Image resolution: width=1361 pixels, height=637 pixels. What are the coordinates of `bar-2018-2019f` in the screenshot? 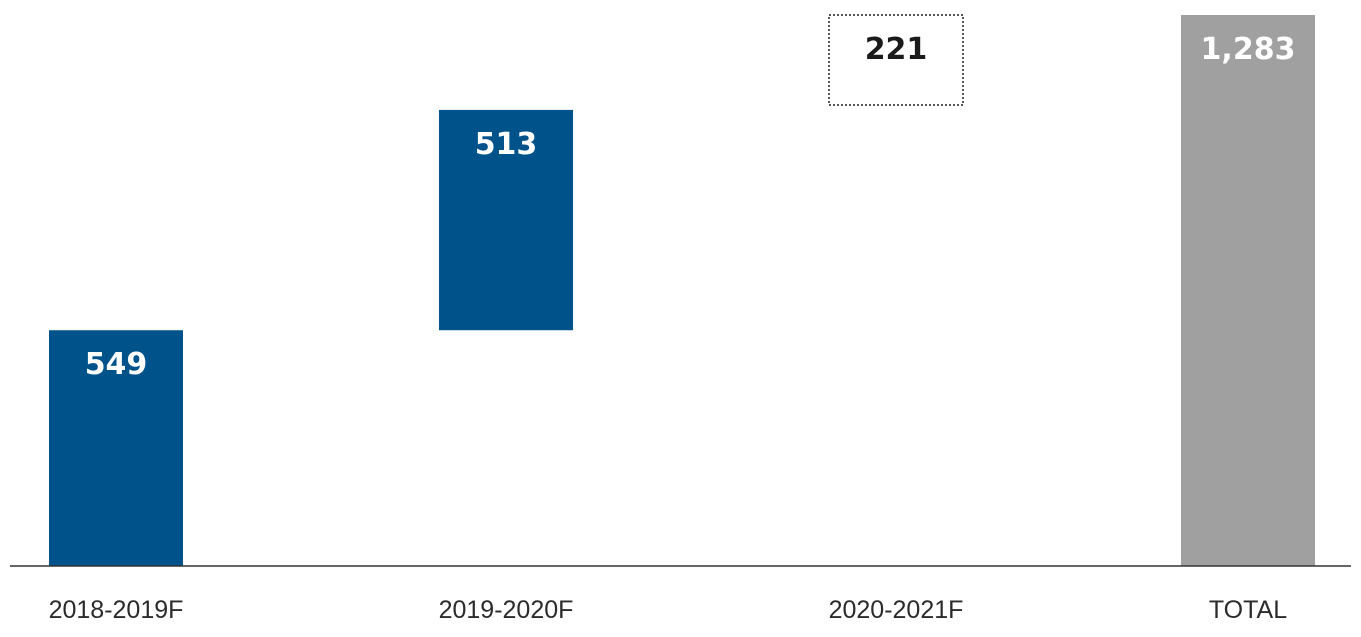 It's located at (116, 448).